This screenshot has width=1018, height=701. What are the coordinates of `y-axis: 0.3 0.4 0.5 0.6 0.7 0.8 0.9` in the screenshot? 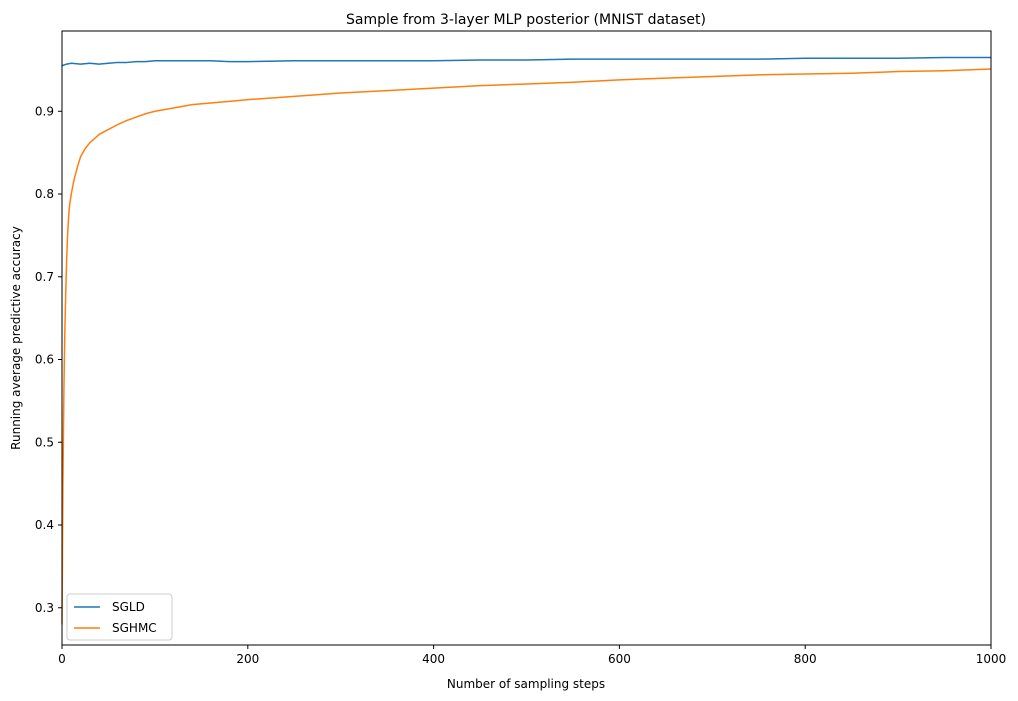 It's located at (48, 359).